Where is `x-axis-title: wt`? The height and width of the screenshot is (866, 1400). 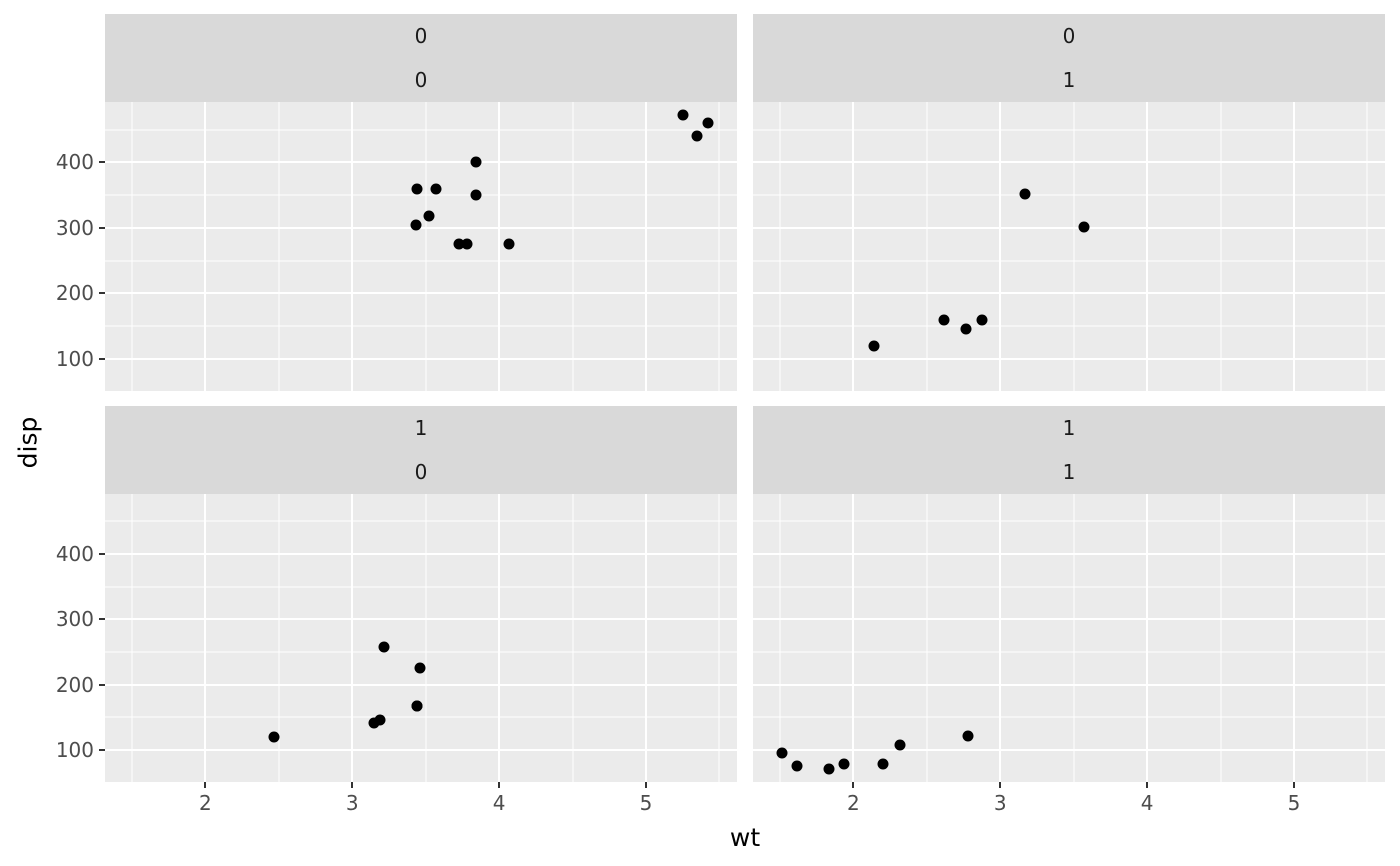
x-axis-title: wt is located at coordinates (745, 837).